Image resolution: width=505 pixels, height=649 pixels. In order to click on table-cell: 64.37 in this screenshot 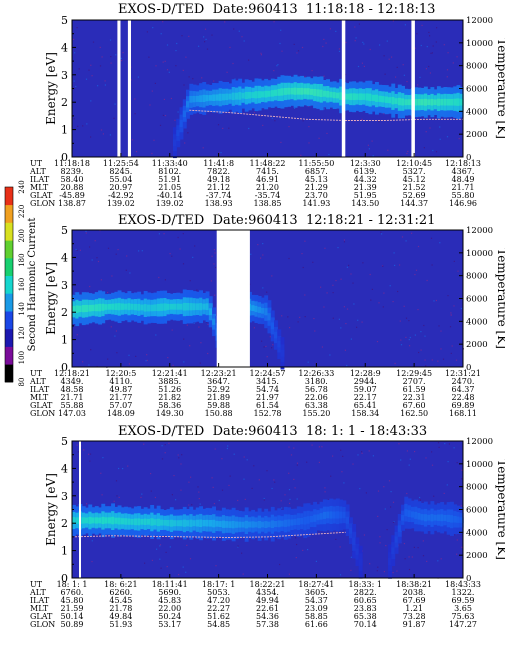, I will do `click(463, 389)`.